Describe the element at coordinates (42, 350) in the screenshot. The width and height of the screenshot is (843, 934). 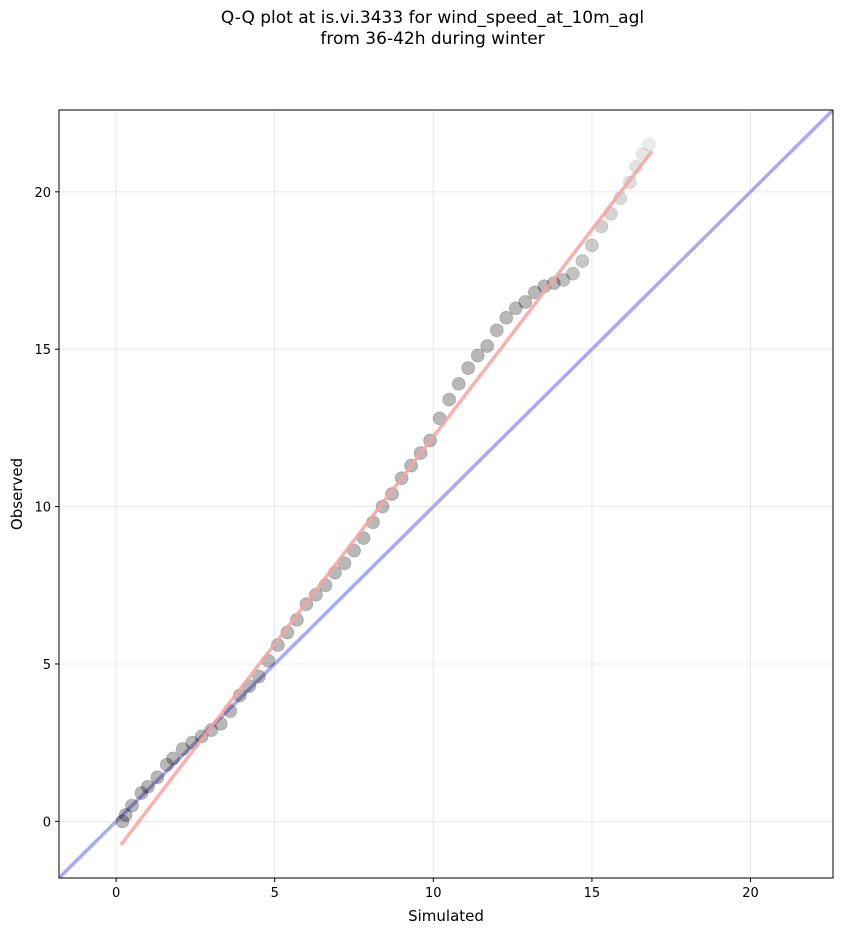
I see `y-tick-label: 15` at that location.